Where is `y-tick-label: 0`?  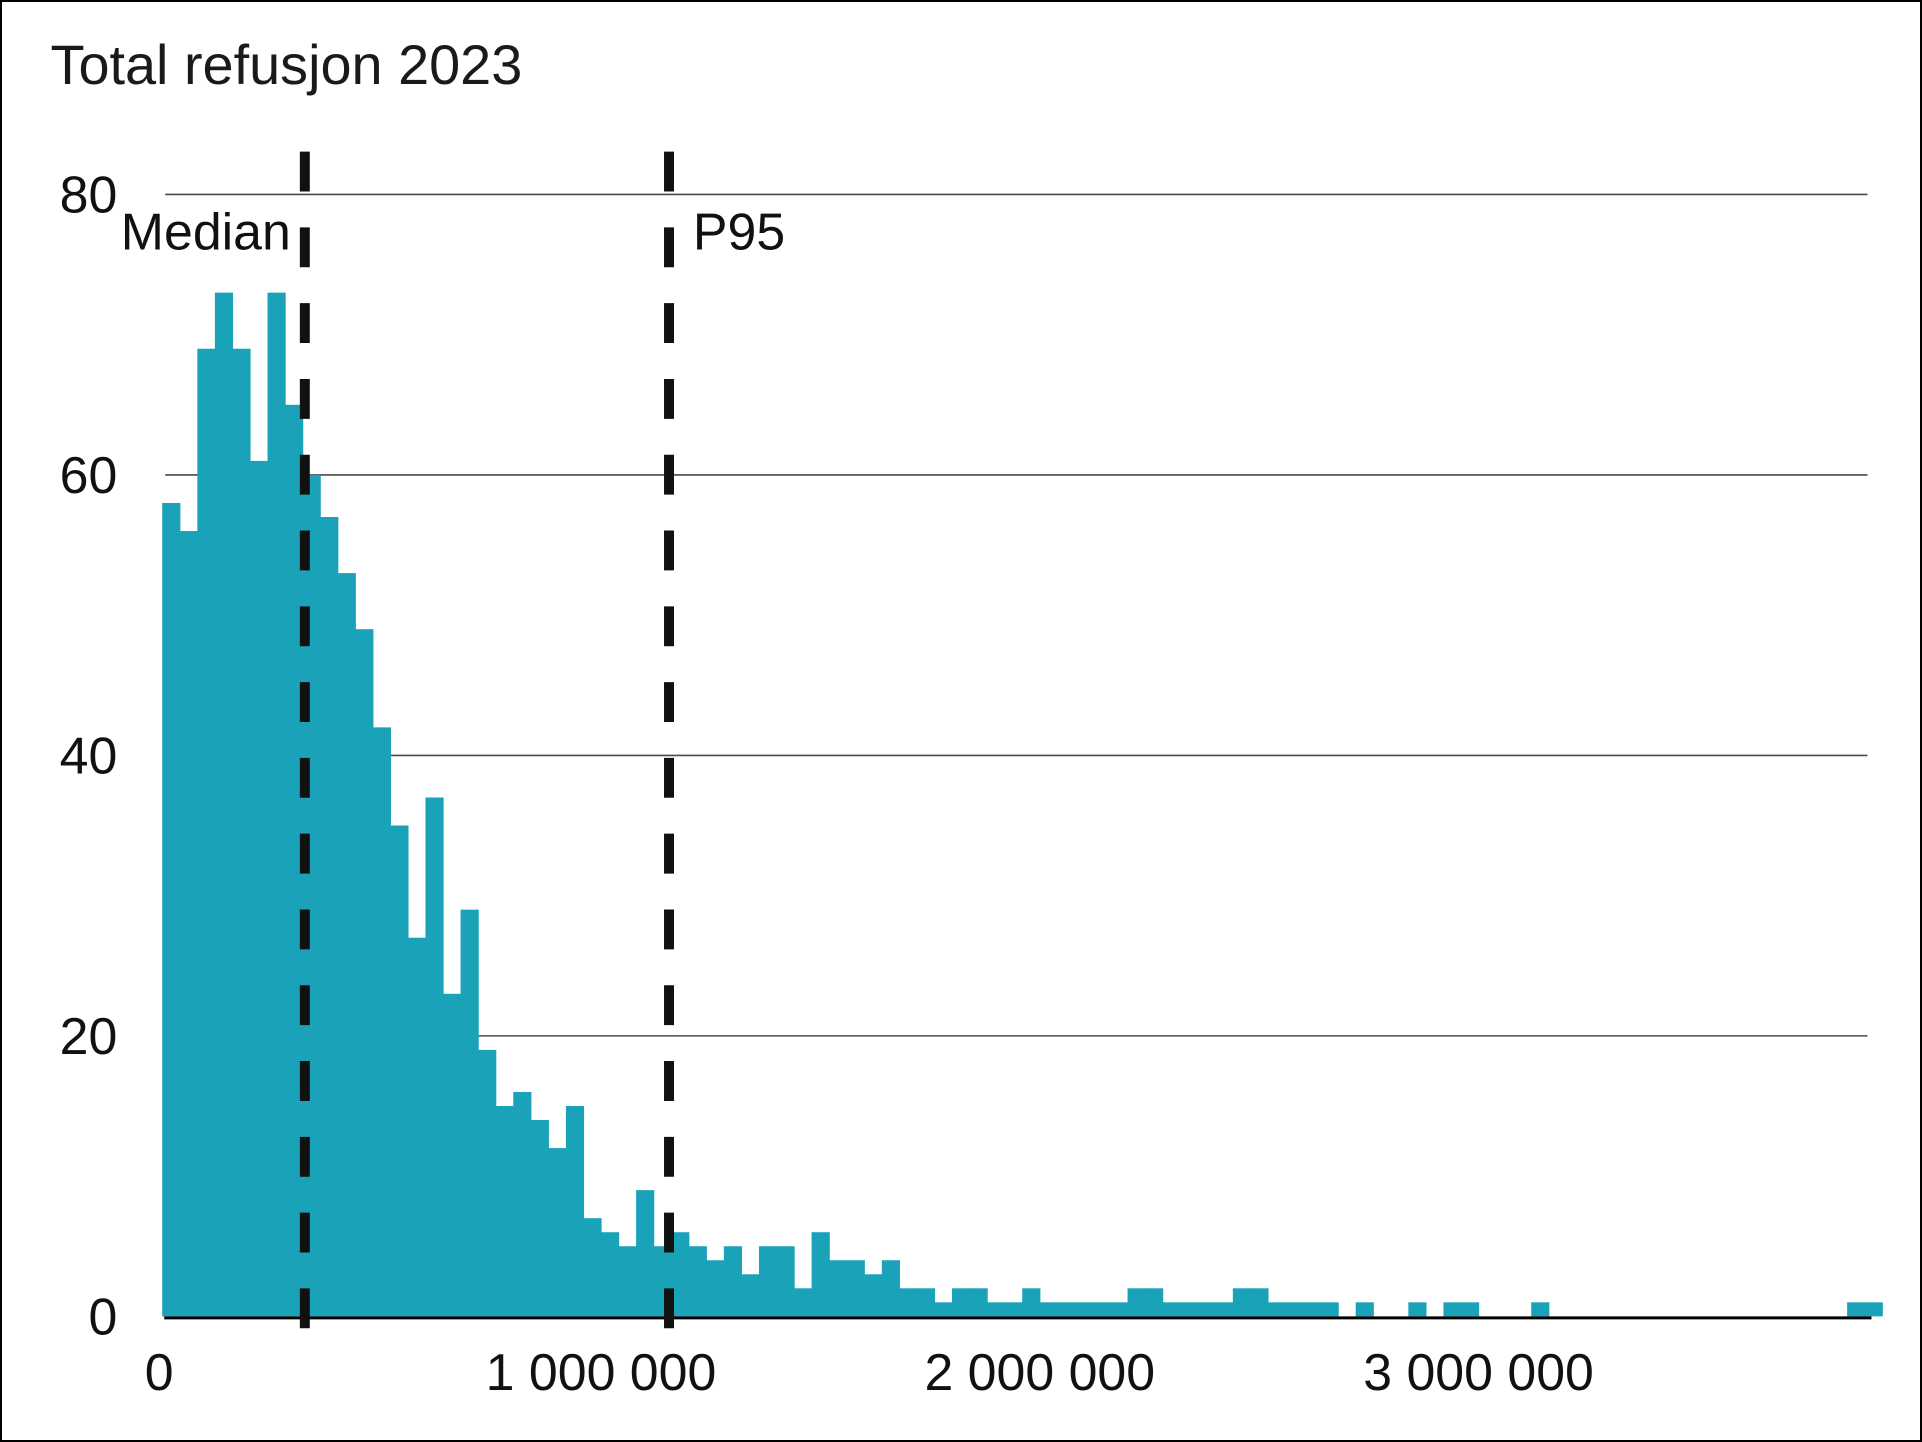
y-tick-label: 0 is located at coordinates (103, 1316).